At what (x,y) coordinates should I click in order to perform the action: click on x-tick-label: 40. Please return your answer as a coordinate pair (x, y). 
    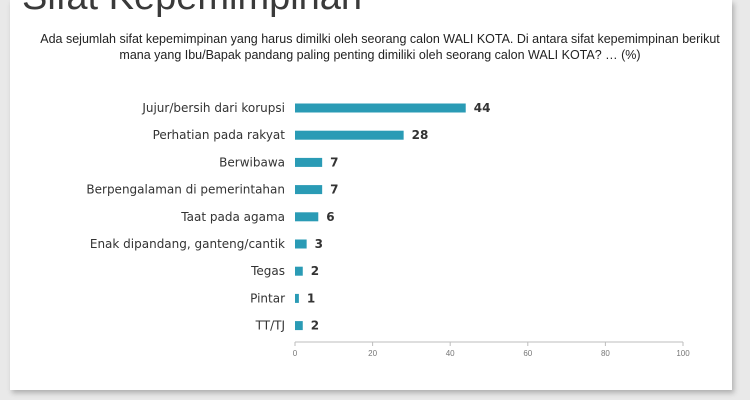
    Looking at the image, I should click on (450, 353).